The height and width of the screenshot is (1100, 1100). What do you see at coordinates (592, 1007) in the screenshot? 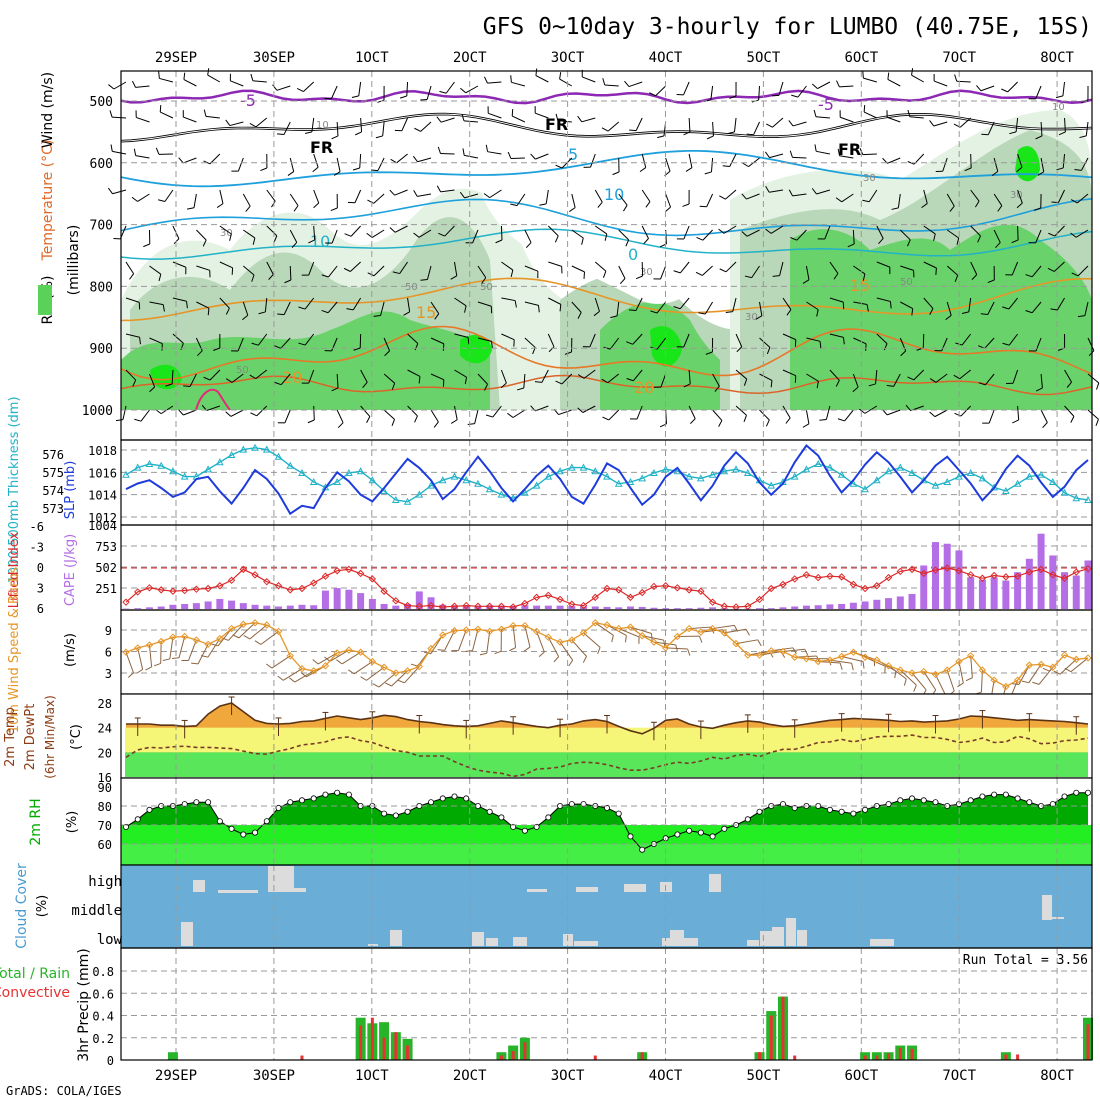
I see `precip-panel: 0.8 0.6 0.4 0.2 0 Run Total = 3.56` at bounding box center [592, 1007].